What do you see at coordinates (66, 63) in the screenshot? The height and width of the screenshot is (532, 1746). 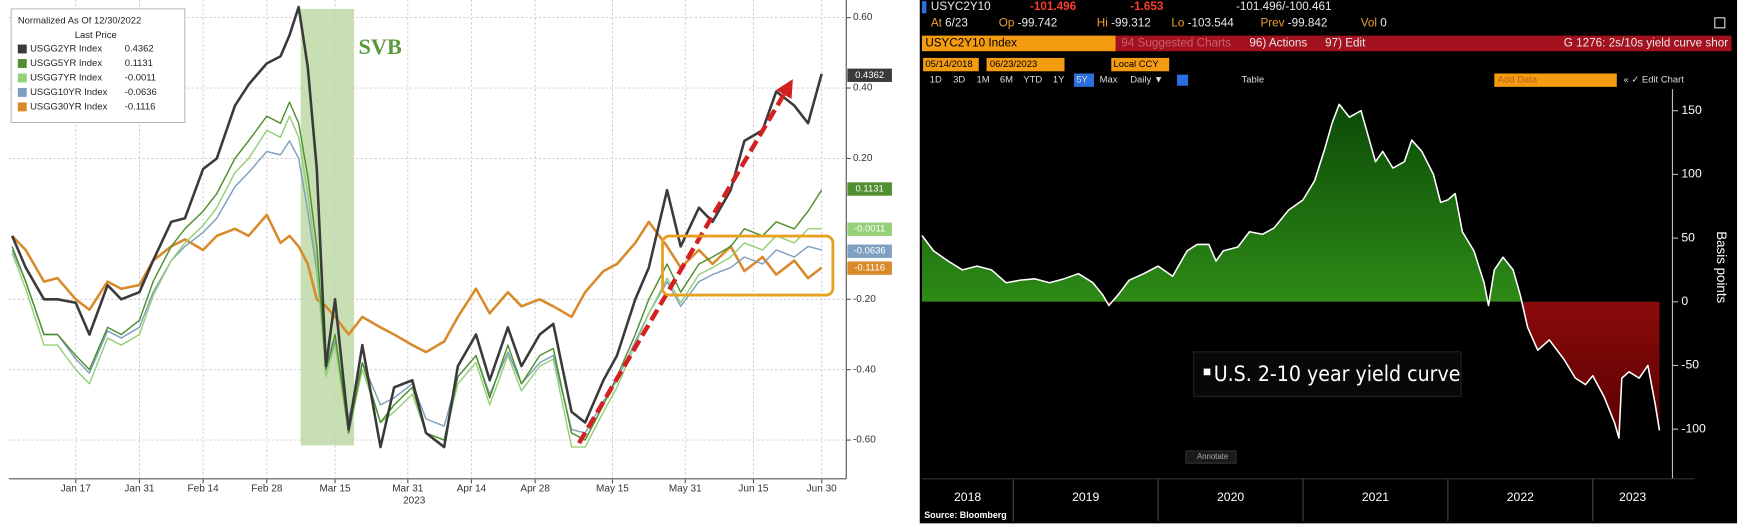 I see `legend-label: USGG5YR Index` at bounding box center [66, 63].